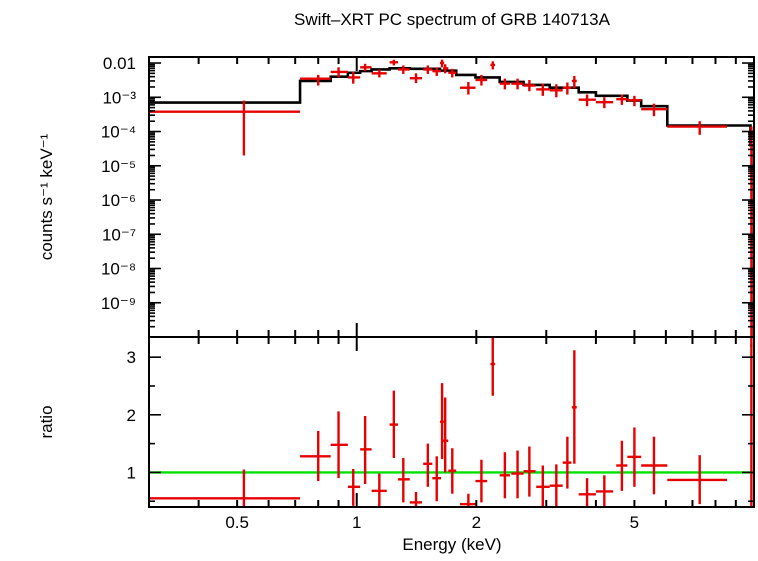 The height and width of the screenshot is (561, 758). I want to click on ratio-y-tick-label-2: 2, so click(131, 415).